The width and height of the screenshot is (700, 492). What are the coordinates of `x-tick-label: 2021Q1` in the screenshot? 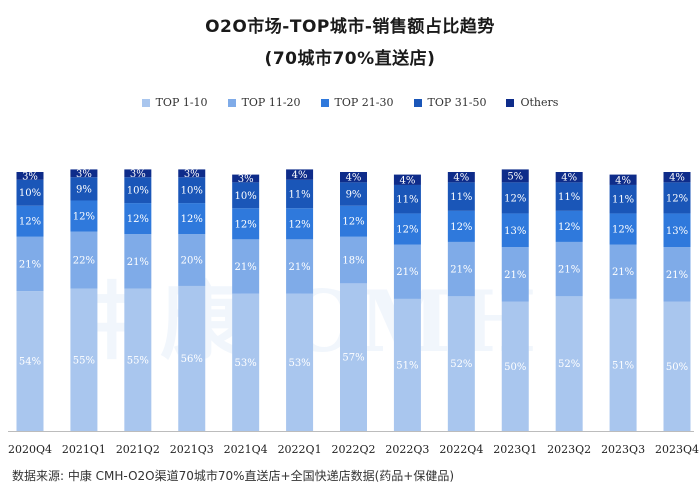 It's located at (84, 449).